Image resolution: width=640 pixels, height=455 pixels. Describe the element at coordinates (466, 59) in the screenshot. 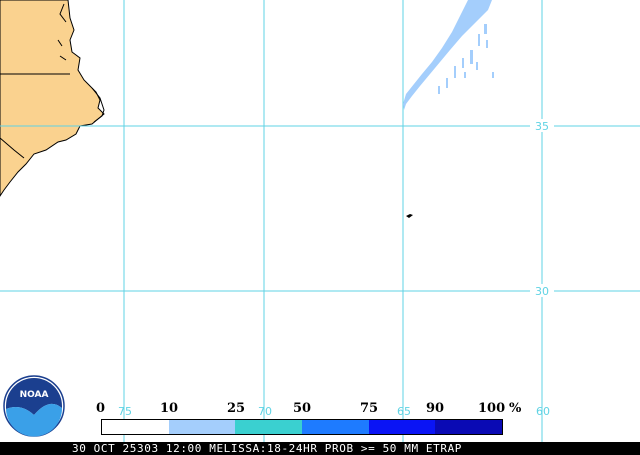

I see `probability-swath-fragments` at that location.